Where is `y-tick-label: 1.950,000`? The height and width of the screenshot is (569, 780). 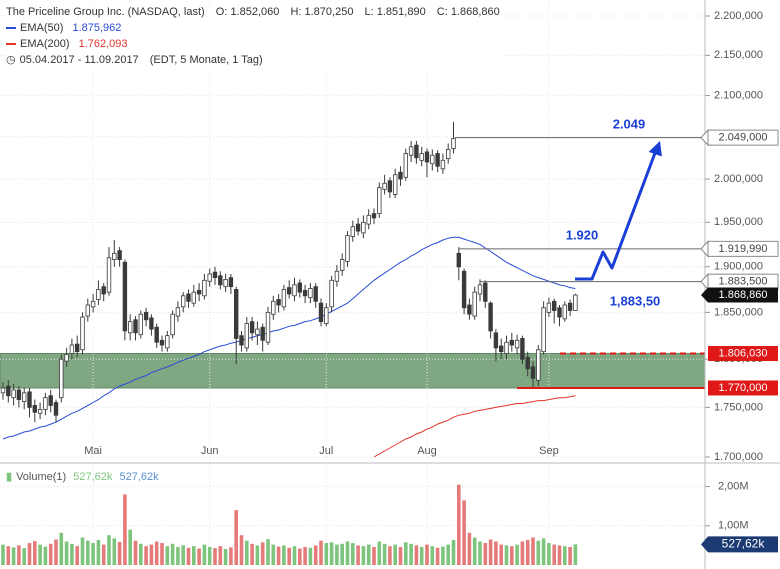 y-tick-label: 1.950,000 is located at coordinates (738, 222).